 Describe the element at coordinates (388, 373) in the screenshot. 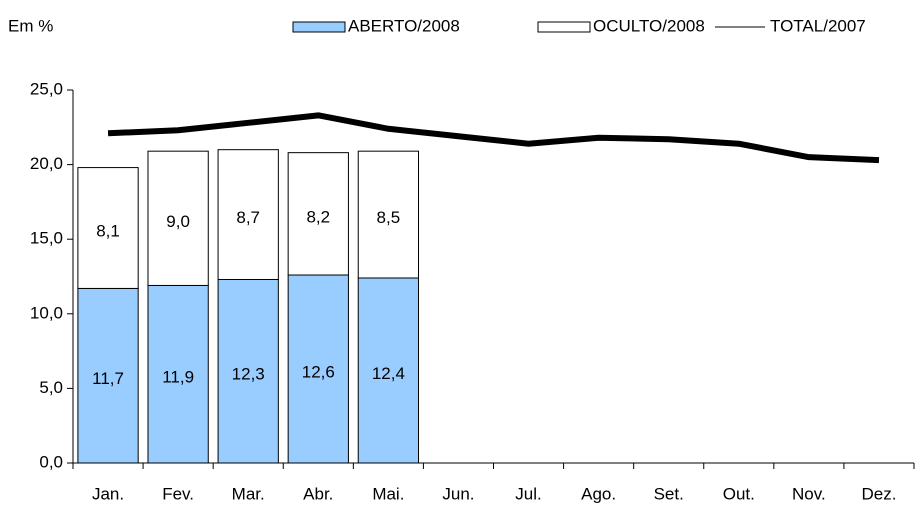

I see `value-label: 12,4` at that location.